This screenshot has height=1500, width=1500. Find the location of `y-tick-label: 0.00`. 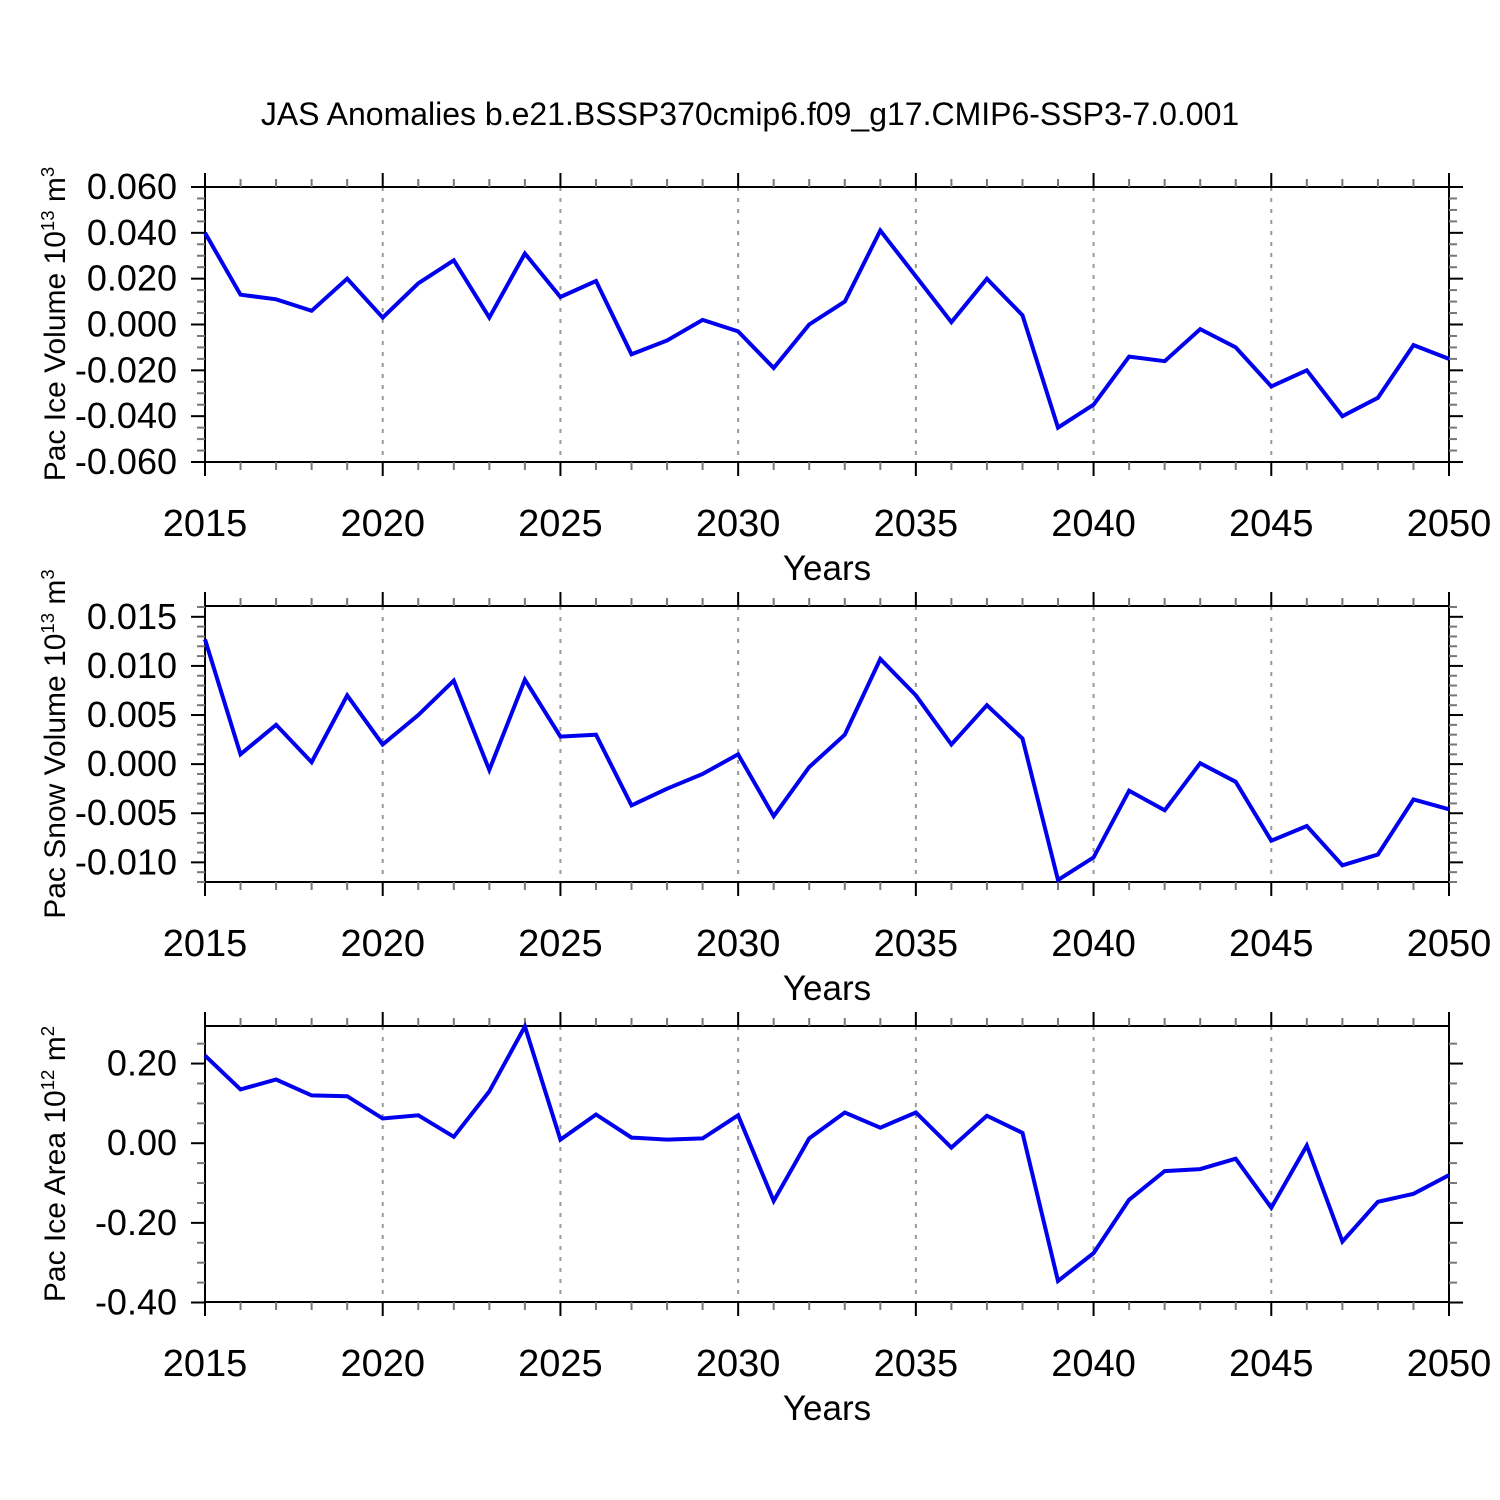

y-tick-label: 0.00 is located at coordinates (142, 1142).